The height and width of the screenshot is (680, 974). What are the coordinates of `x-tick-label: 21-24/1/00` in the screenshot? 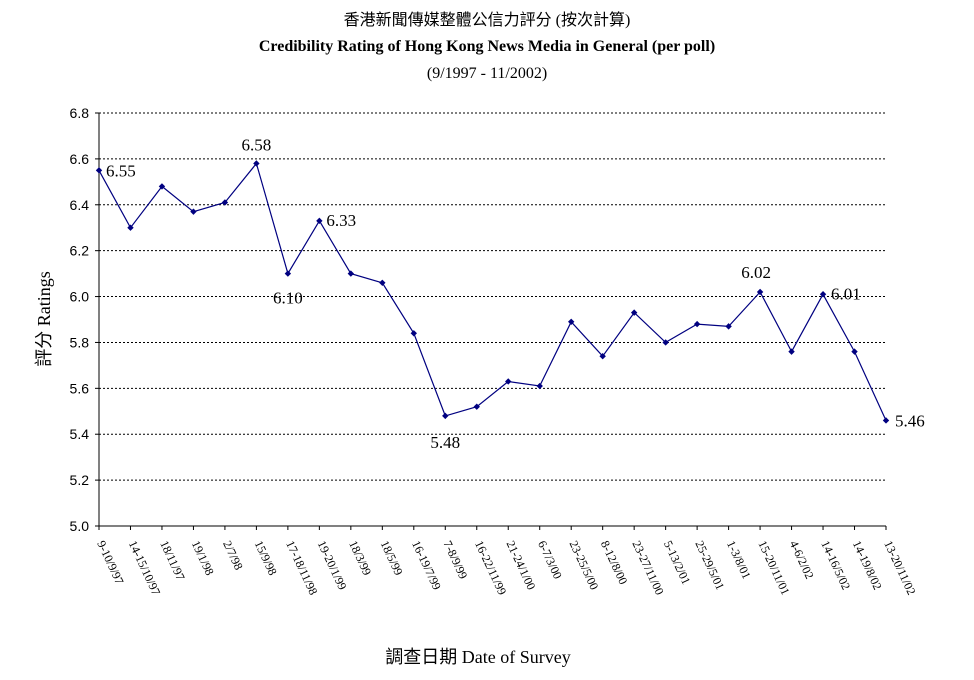 It's located at (521, 565).